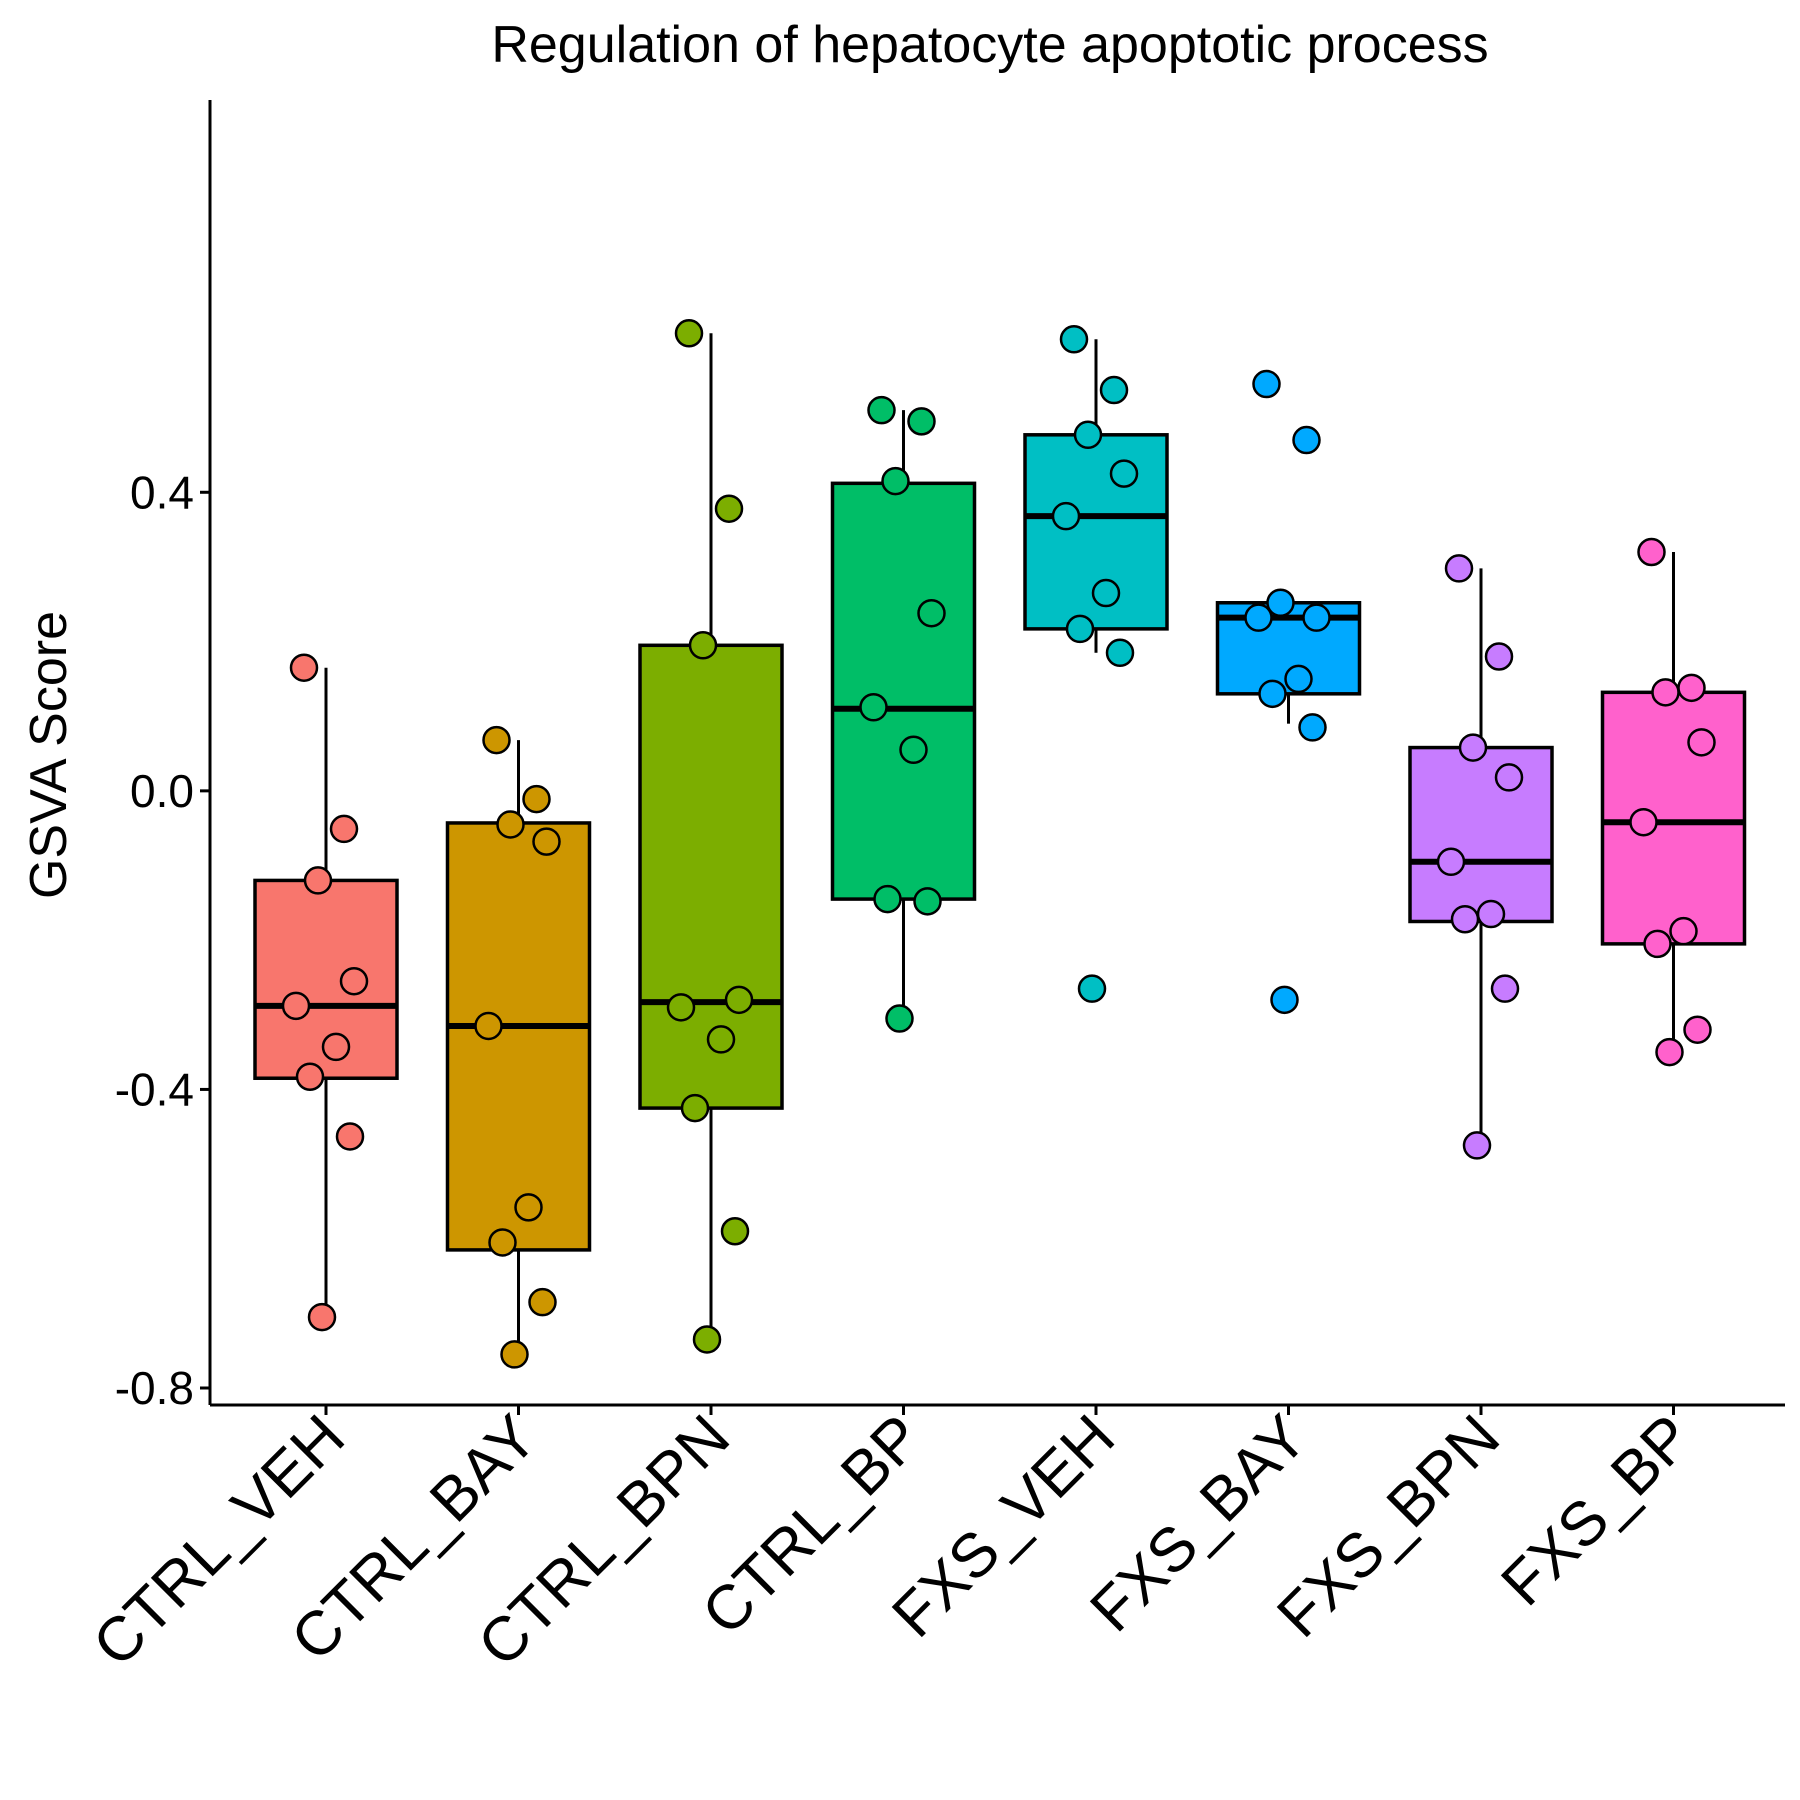 This screenshot has height=1800, width=1800. Describe the element at coordinates (162, 492) in the screenshot. I see `y-tick-label: 0.4` at that location.